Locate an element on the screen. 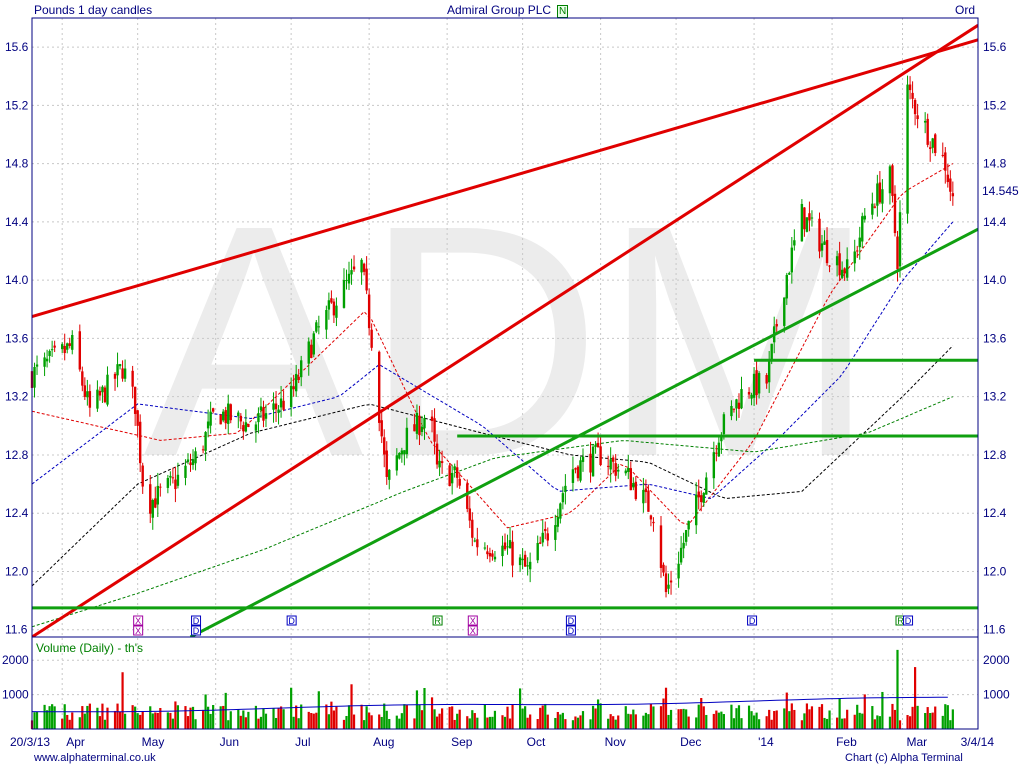 This screenshot has height=768, width=1024. x-tick-label: Dec is located at coordinates (690, 742).